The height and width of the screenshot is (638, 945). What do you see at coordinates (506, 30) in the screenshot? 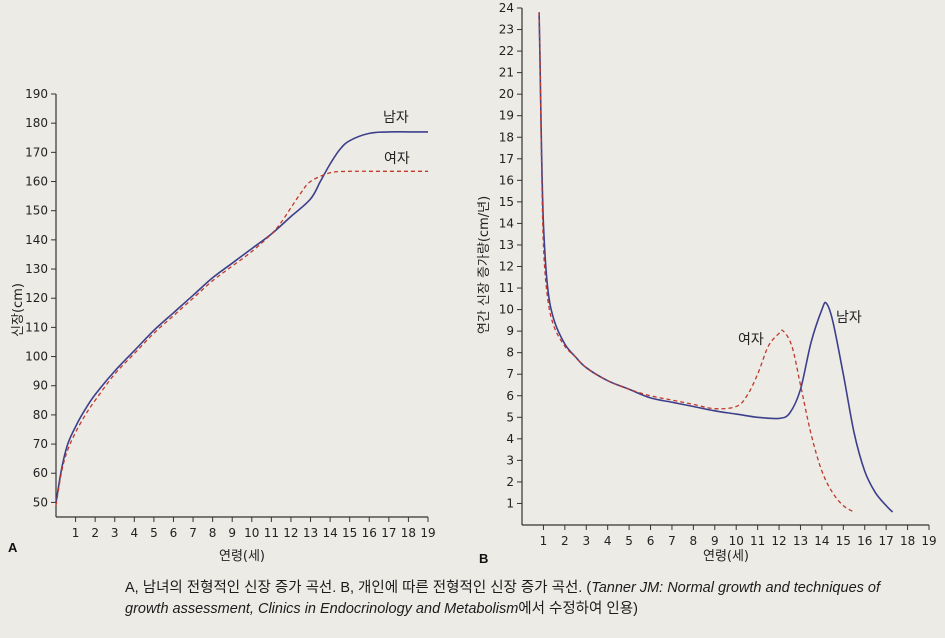
I see `y-tick-label: 23` at bounding box center [506, 30].